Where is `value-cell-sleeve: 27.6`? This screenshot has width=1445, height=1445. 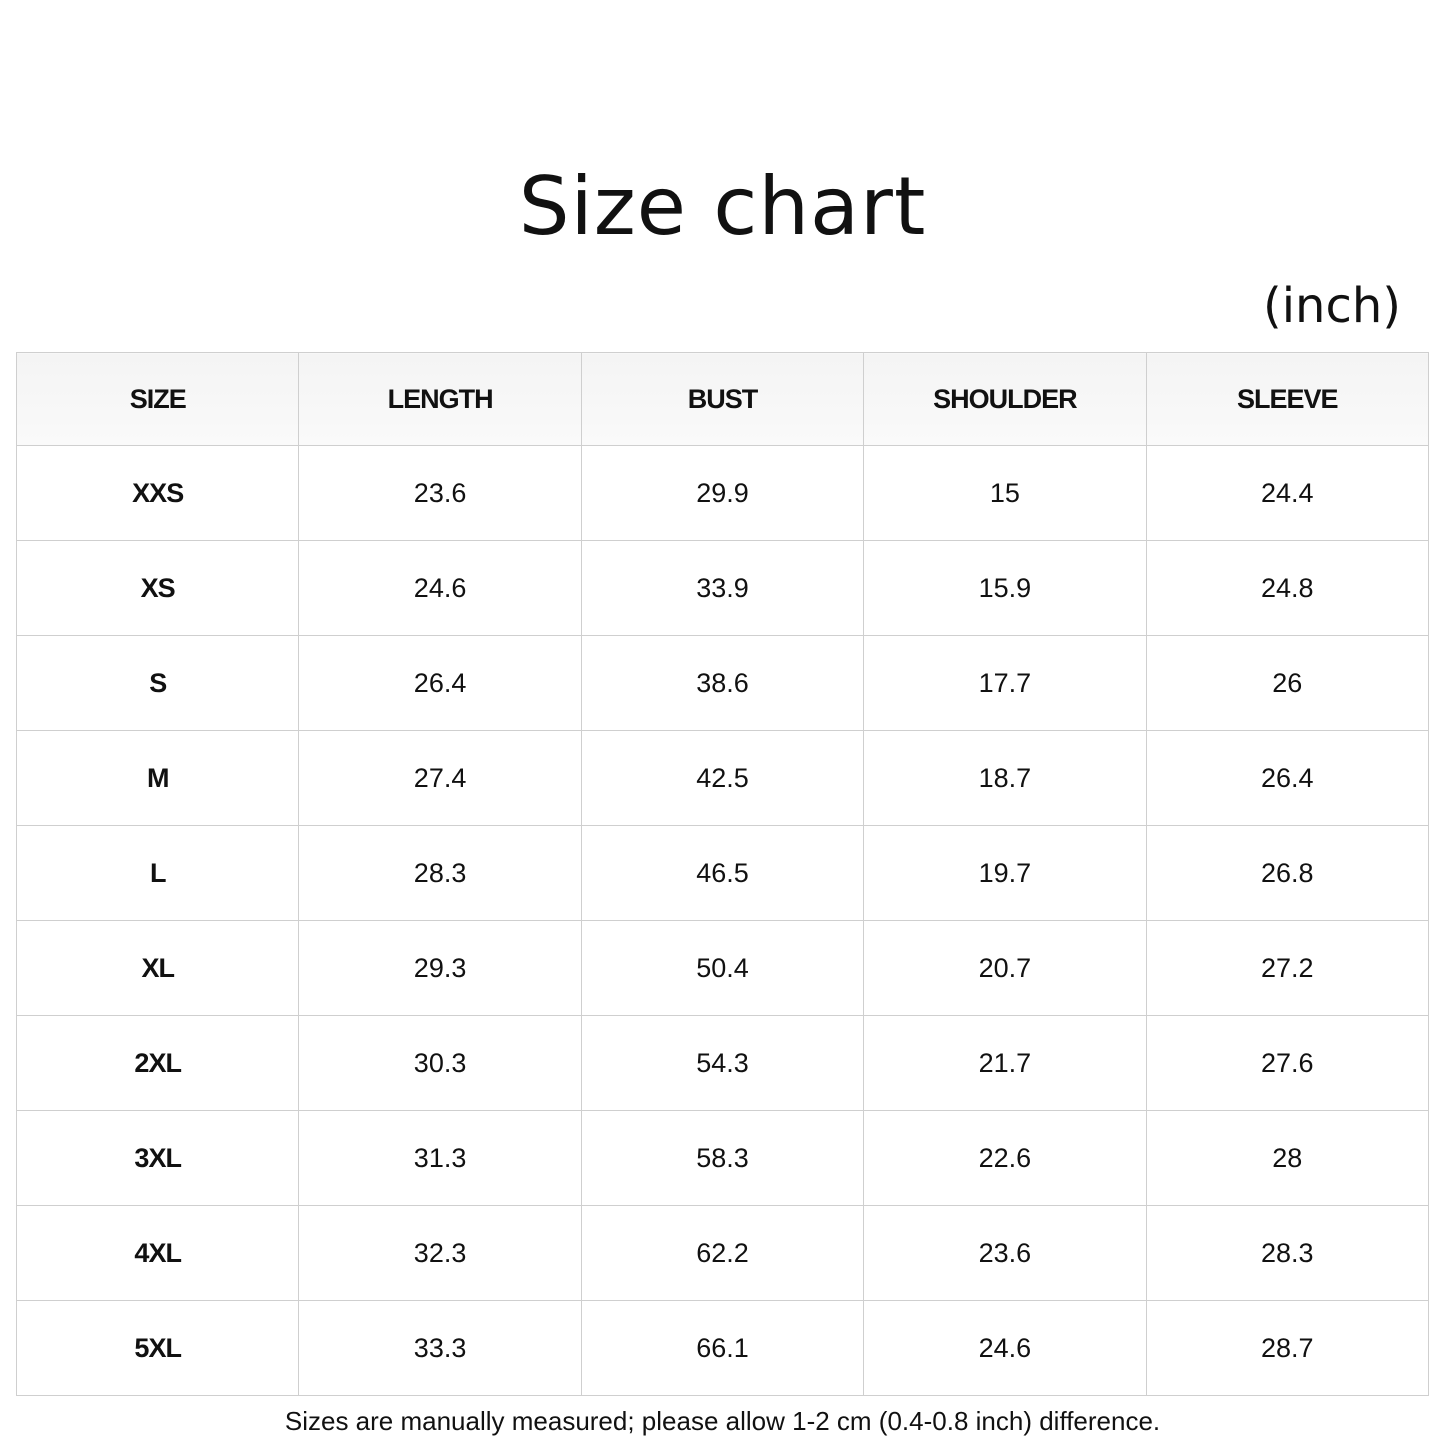
value-cell-sleeve: 27.6 is located at coordinates (1287, 1063).